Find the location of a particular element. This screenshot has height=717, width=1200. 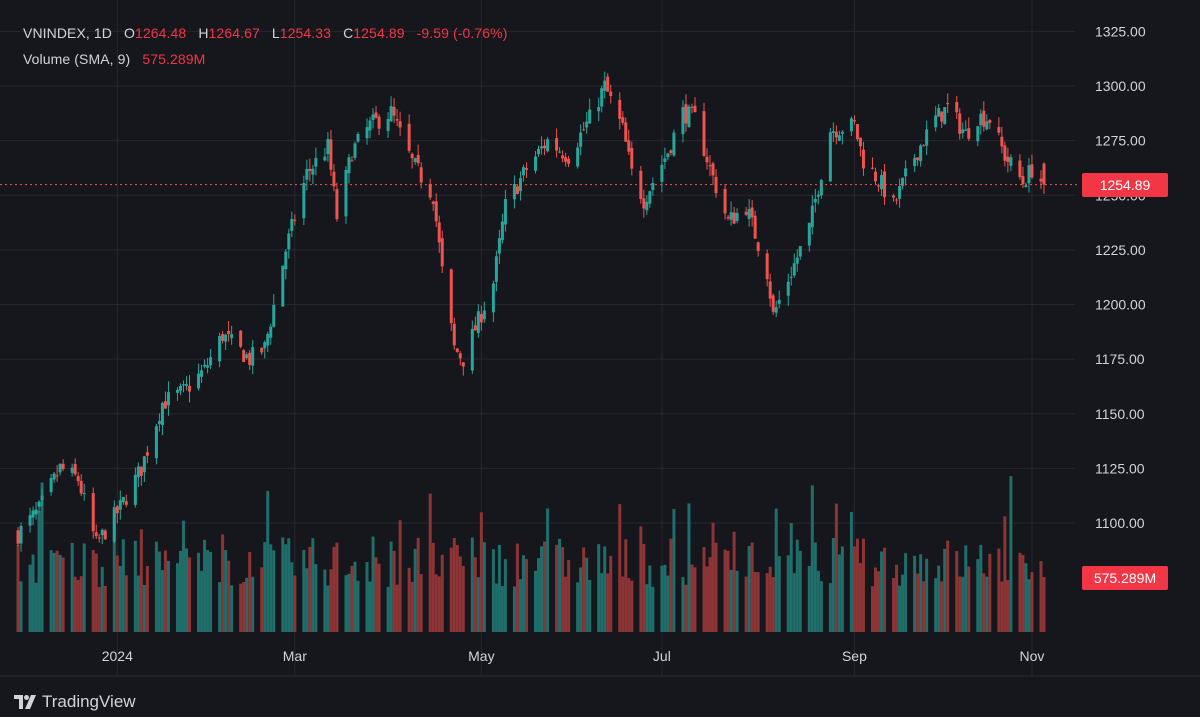

symbol-label: VNINDEX, 1D is located at coordinates (68, 33).